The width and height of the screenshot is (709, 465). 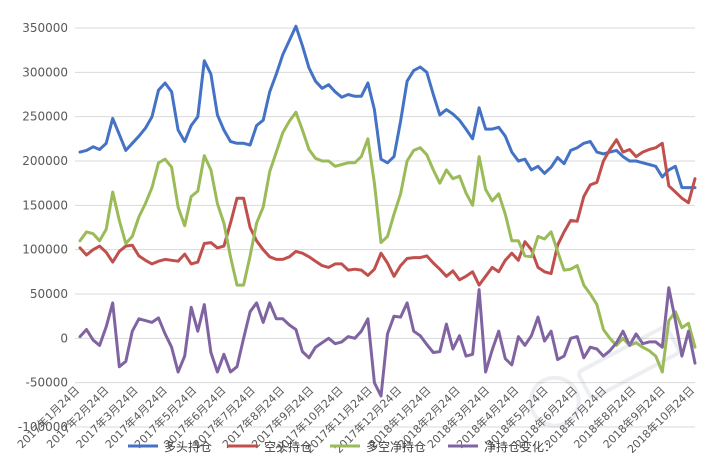 What do you see at coordinates (46, 383) in the screenshot?
I see `y-tick-label: -50000` at bounding box center [46, 383].